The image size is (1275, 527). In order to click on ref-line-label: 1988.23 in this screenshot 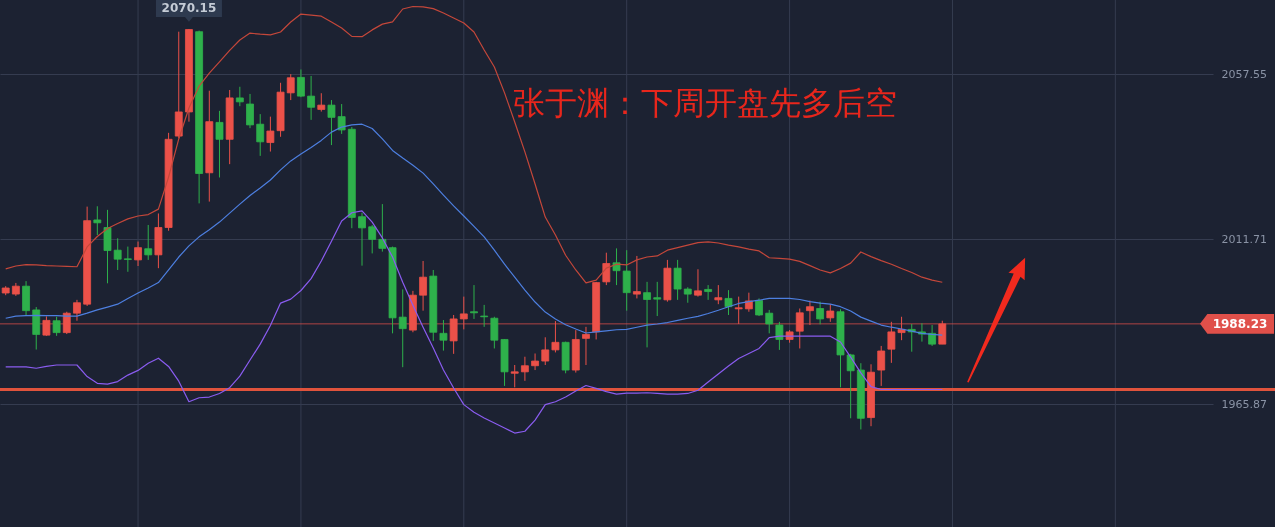, I will do `click(1240, 323)`.